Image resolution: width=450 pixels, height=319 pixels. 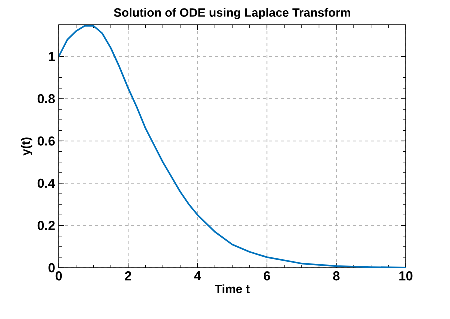 What do you see at coordinates (232, 289) in the screenshot?
I see `x-axis-title: Time t` at bounding box center [232, 289].